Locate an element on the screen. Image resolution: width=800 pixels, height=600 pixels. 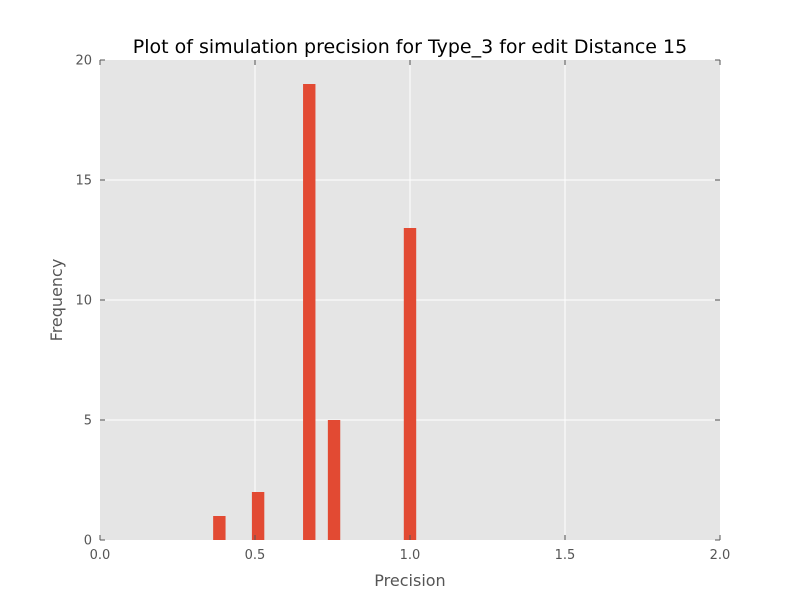
x-tick-label: 1.5 is located at coordinates (565, 555).